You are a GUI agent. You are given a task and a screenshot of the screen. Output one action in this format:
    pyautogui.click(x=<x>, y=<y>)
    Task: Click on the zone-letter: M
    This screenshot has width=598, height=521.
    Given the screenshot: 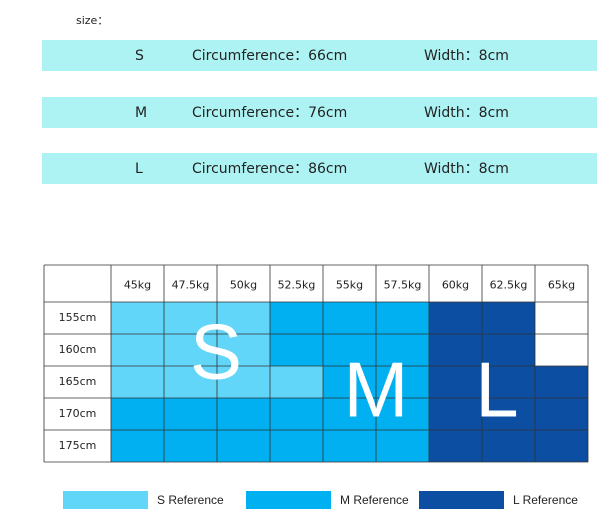 What is the action you would take?
    pyautogui.click(x=376, y=390)
    